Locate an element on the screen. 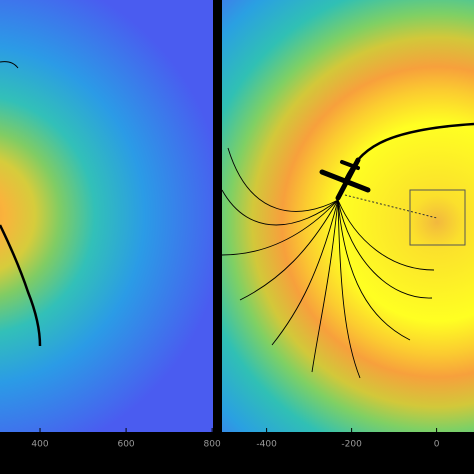 This screenshot has width=474, height=474. x-tick-label: 0 is located at coordinates (437, 445).